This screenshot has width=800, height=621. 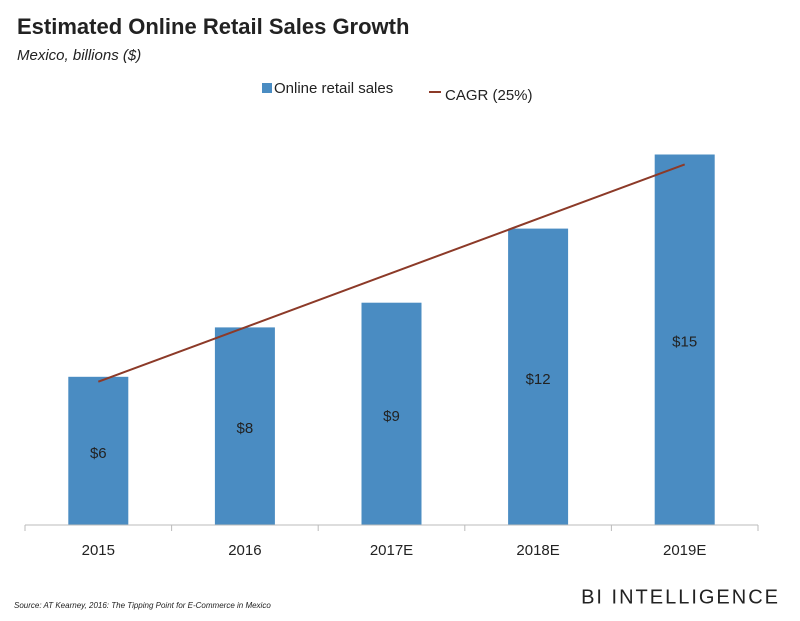 I want to click on brand: BI INTELLIGENCE, so click(x=680, y=597).